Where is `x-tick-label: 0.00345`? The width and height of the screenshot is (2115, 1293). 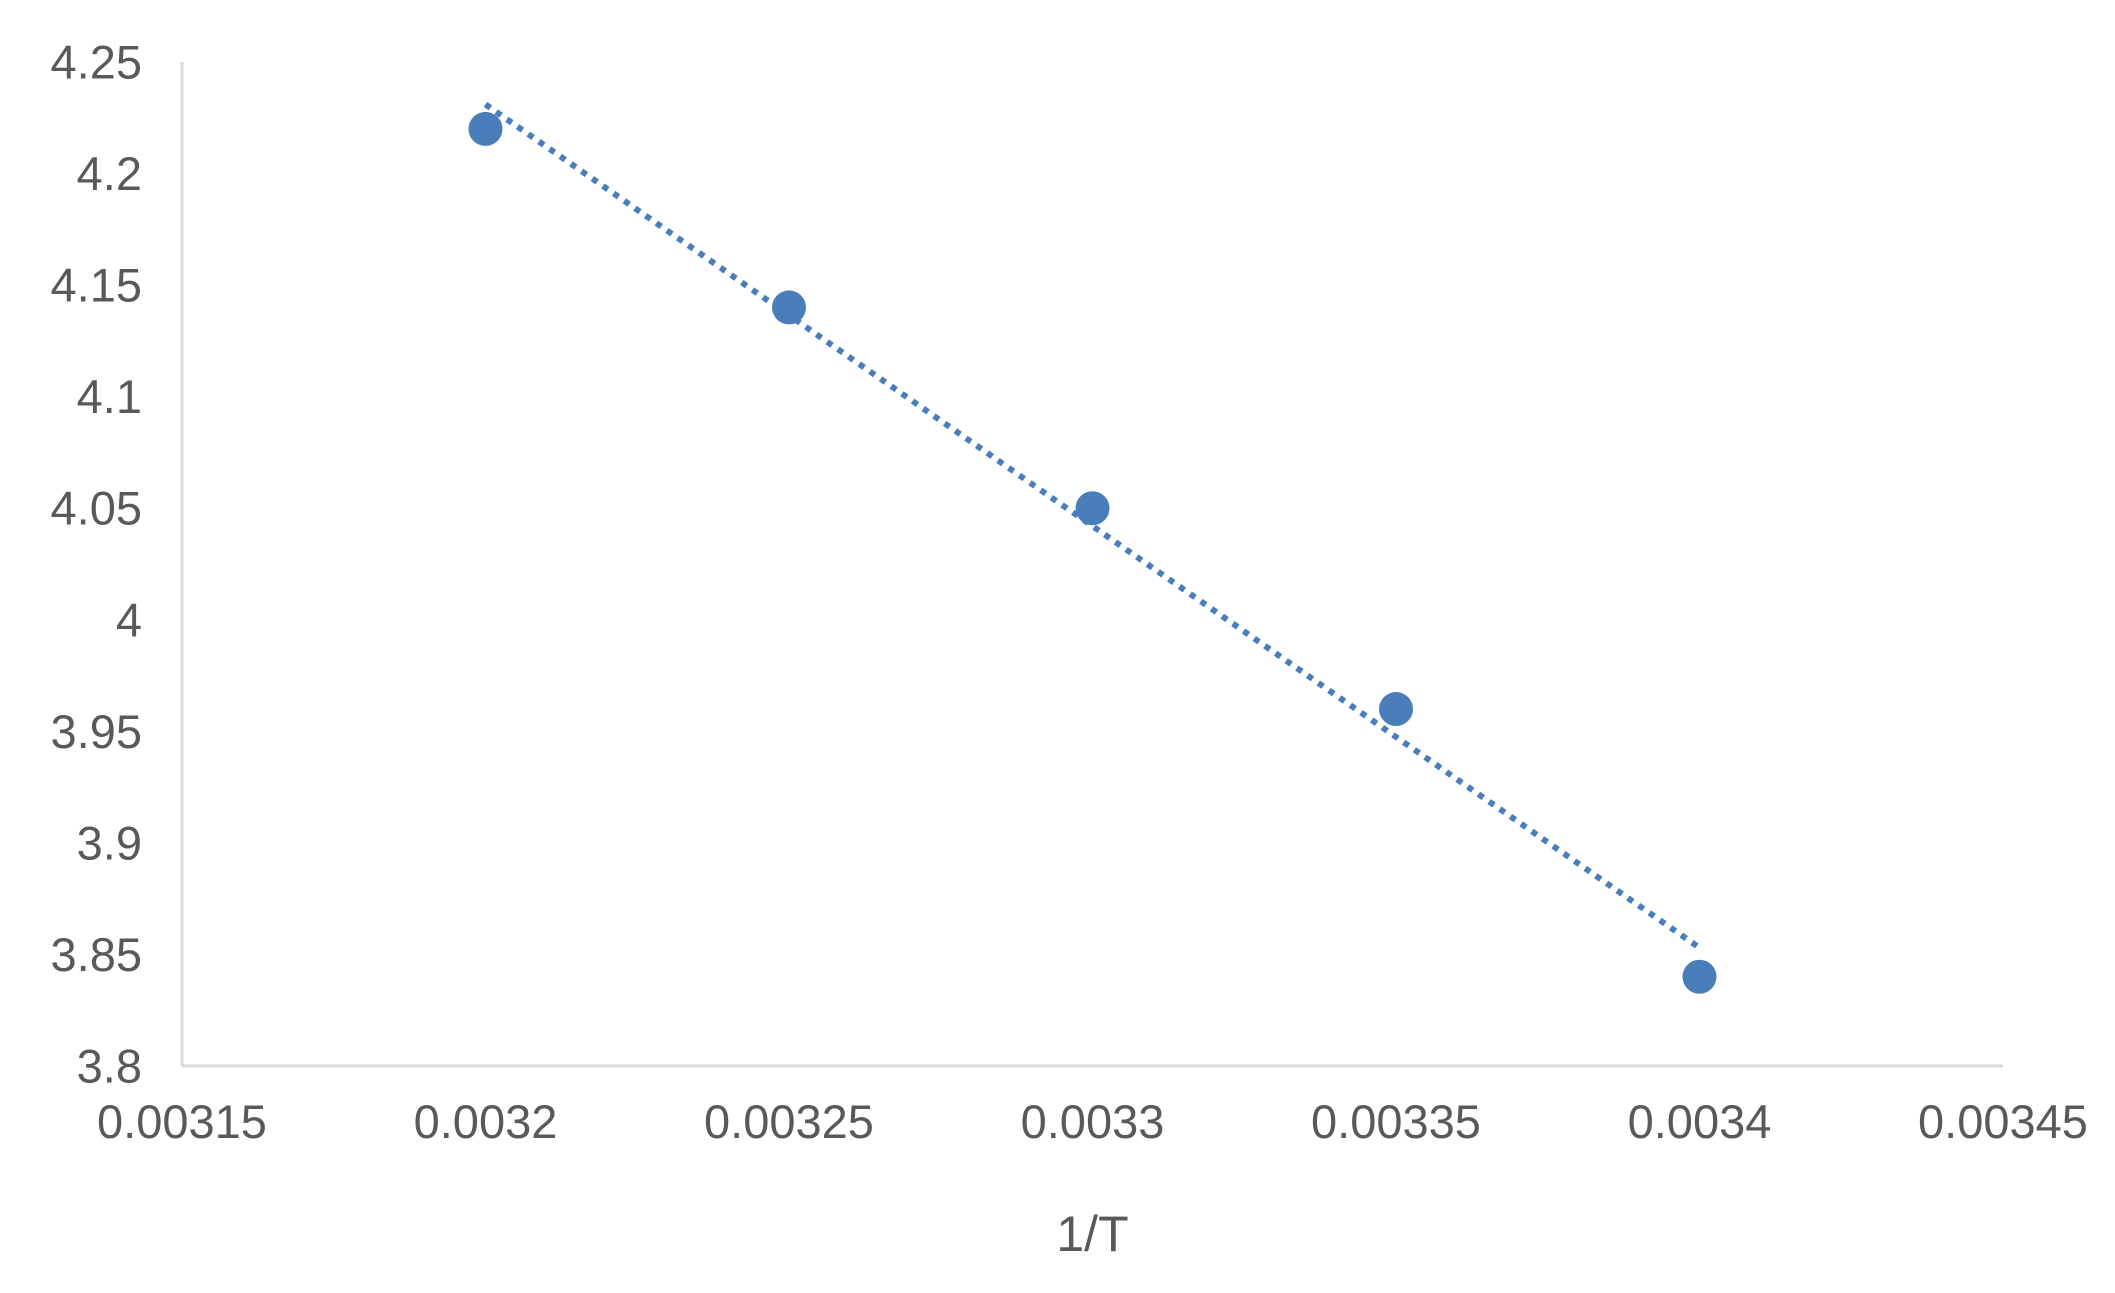 x-tick-label: 0.00345 is located at coordinates (2003, 1121).